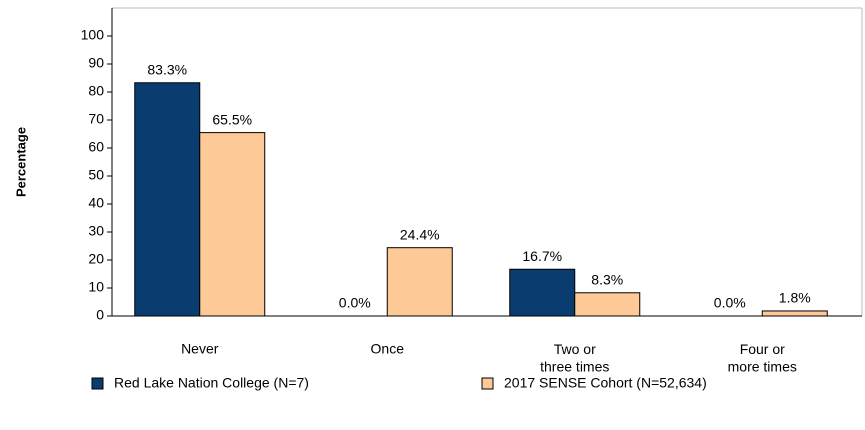 This screenshot has width=865, height=430. What do you see at coordinates (96, 231) in the screenshot?
I see `y-tick-label: 30` at bounding box center [96, 231].